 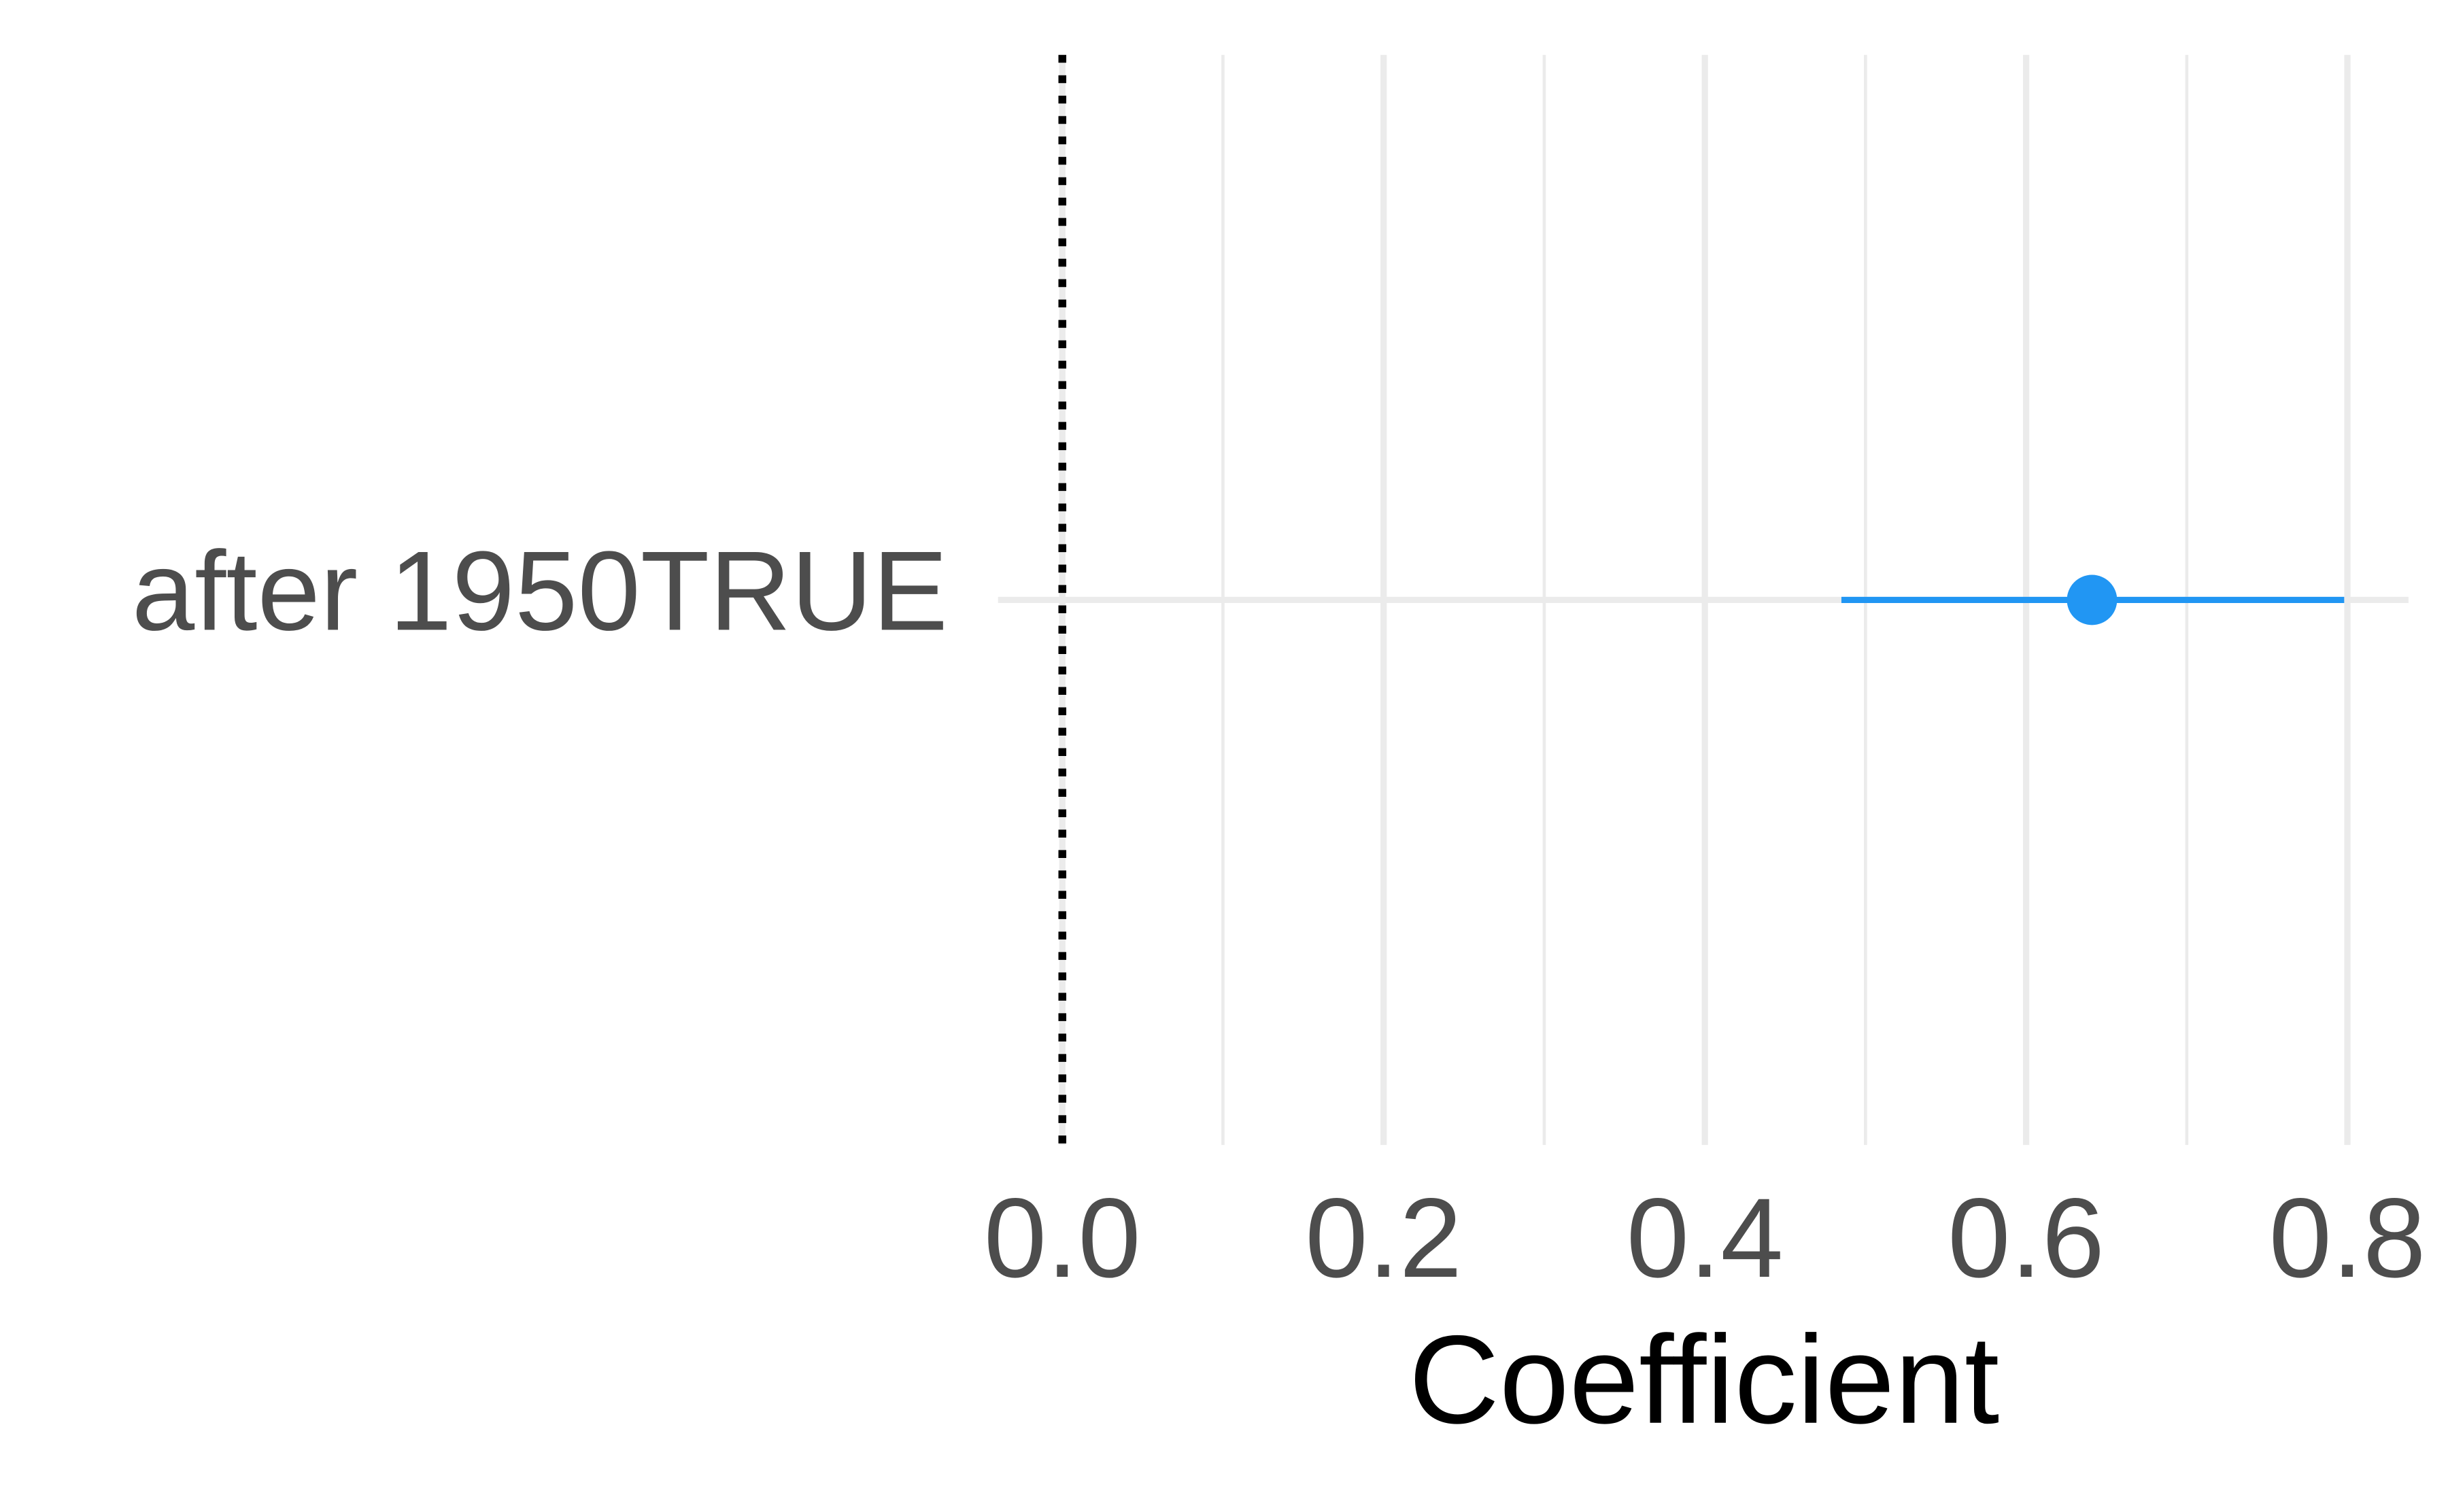 What do you see at coordinates (2093, 599) in the screenshot?
I see `point` at bounding box center [2093, 599].